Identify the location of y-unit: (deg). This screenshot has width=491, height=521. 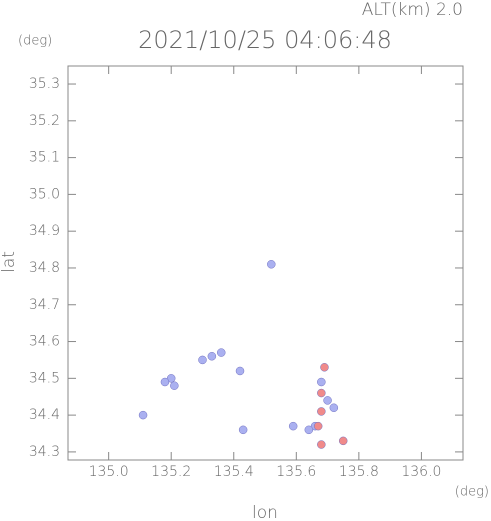
(35, 41).